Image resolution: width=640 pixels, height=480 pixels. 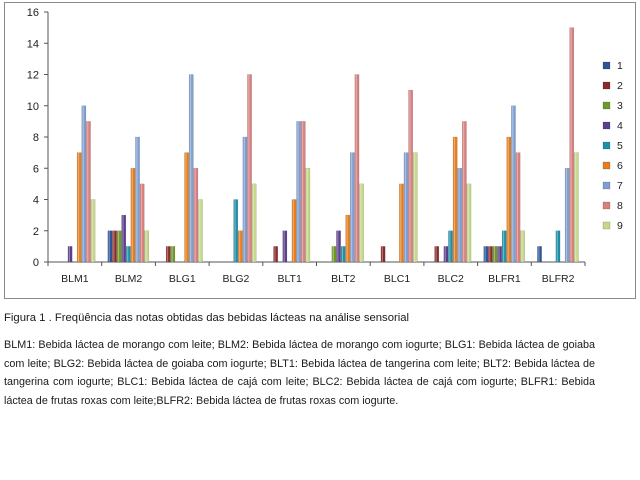 What do you see at coordinates (36, 138) in the screenshot?
I see `y-tick-label: 8` at bounding box center [36, 138].